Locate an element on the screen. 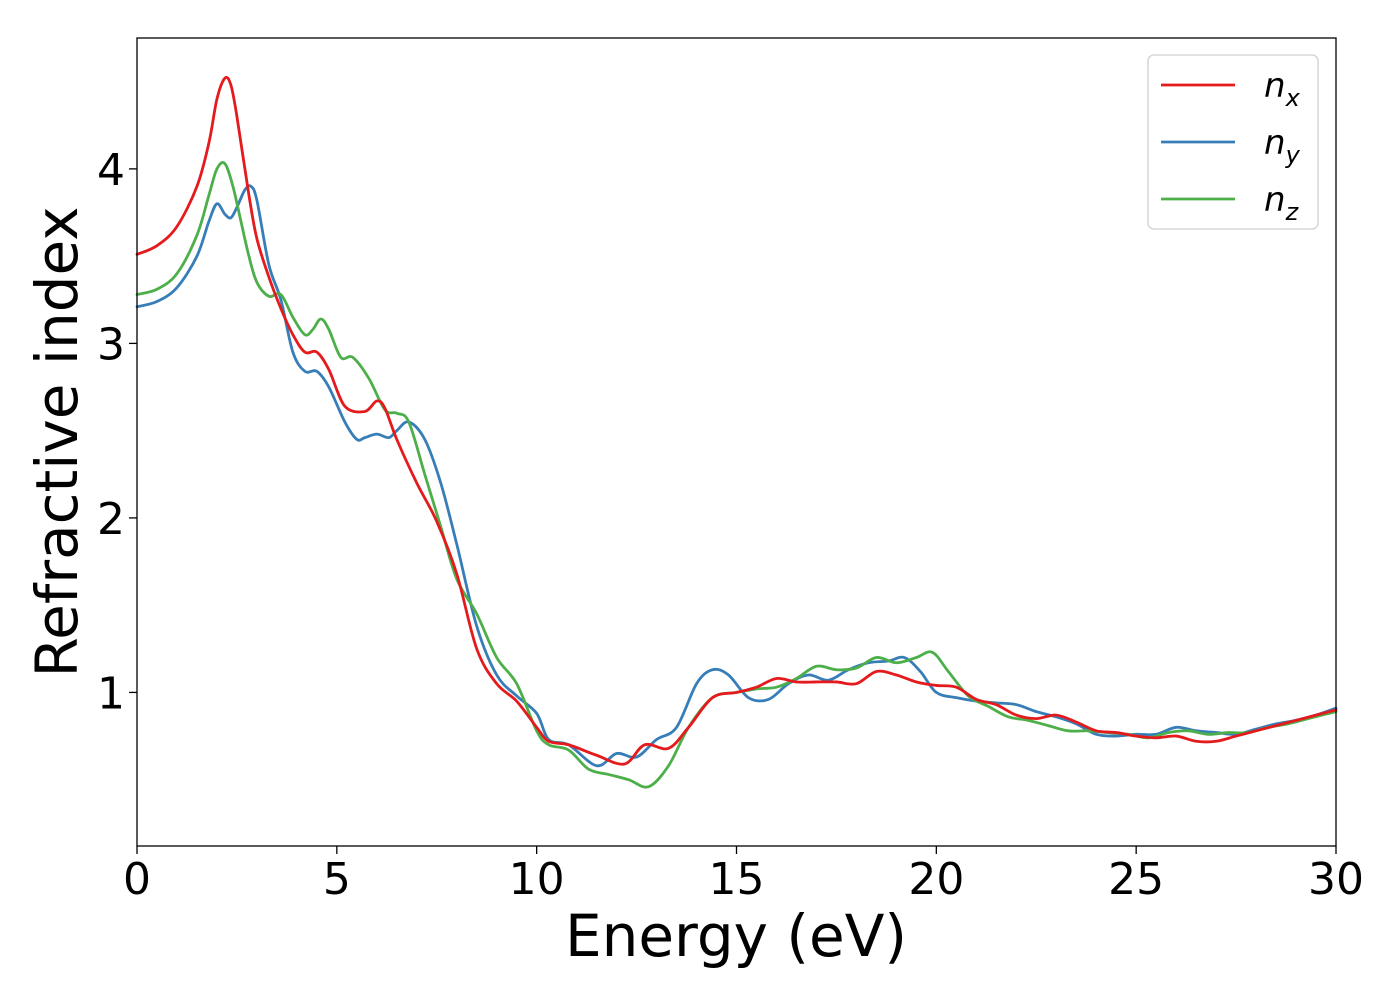 The image size is (1400, 1000). y-axis-ticks: 1 2 3 4 is located at coordinates (117, 432).